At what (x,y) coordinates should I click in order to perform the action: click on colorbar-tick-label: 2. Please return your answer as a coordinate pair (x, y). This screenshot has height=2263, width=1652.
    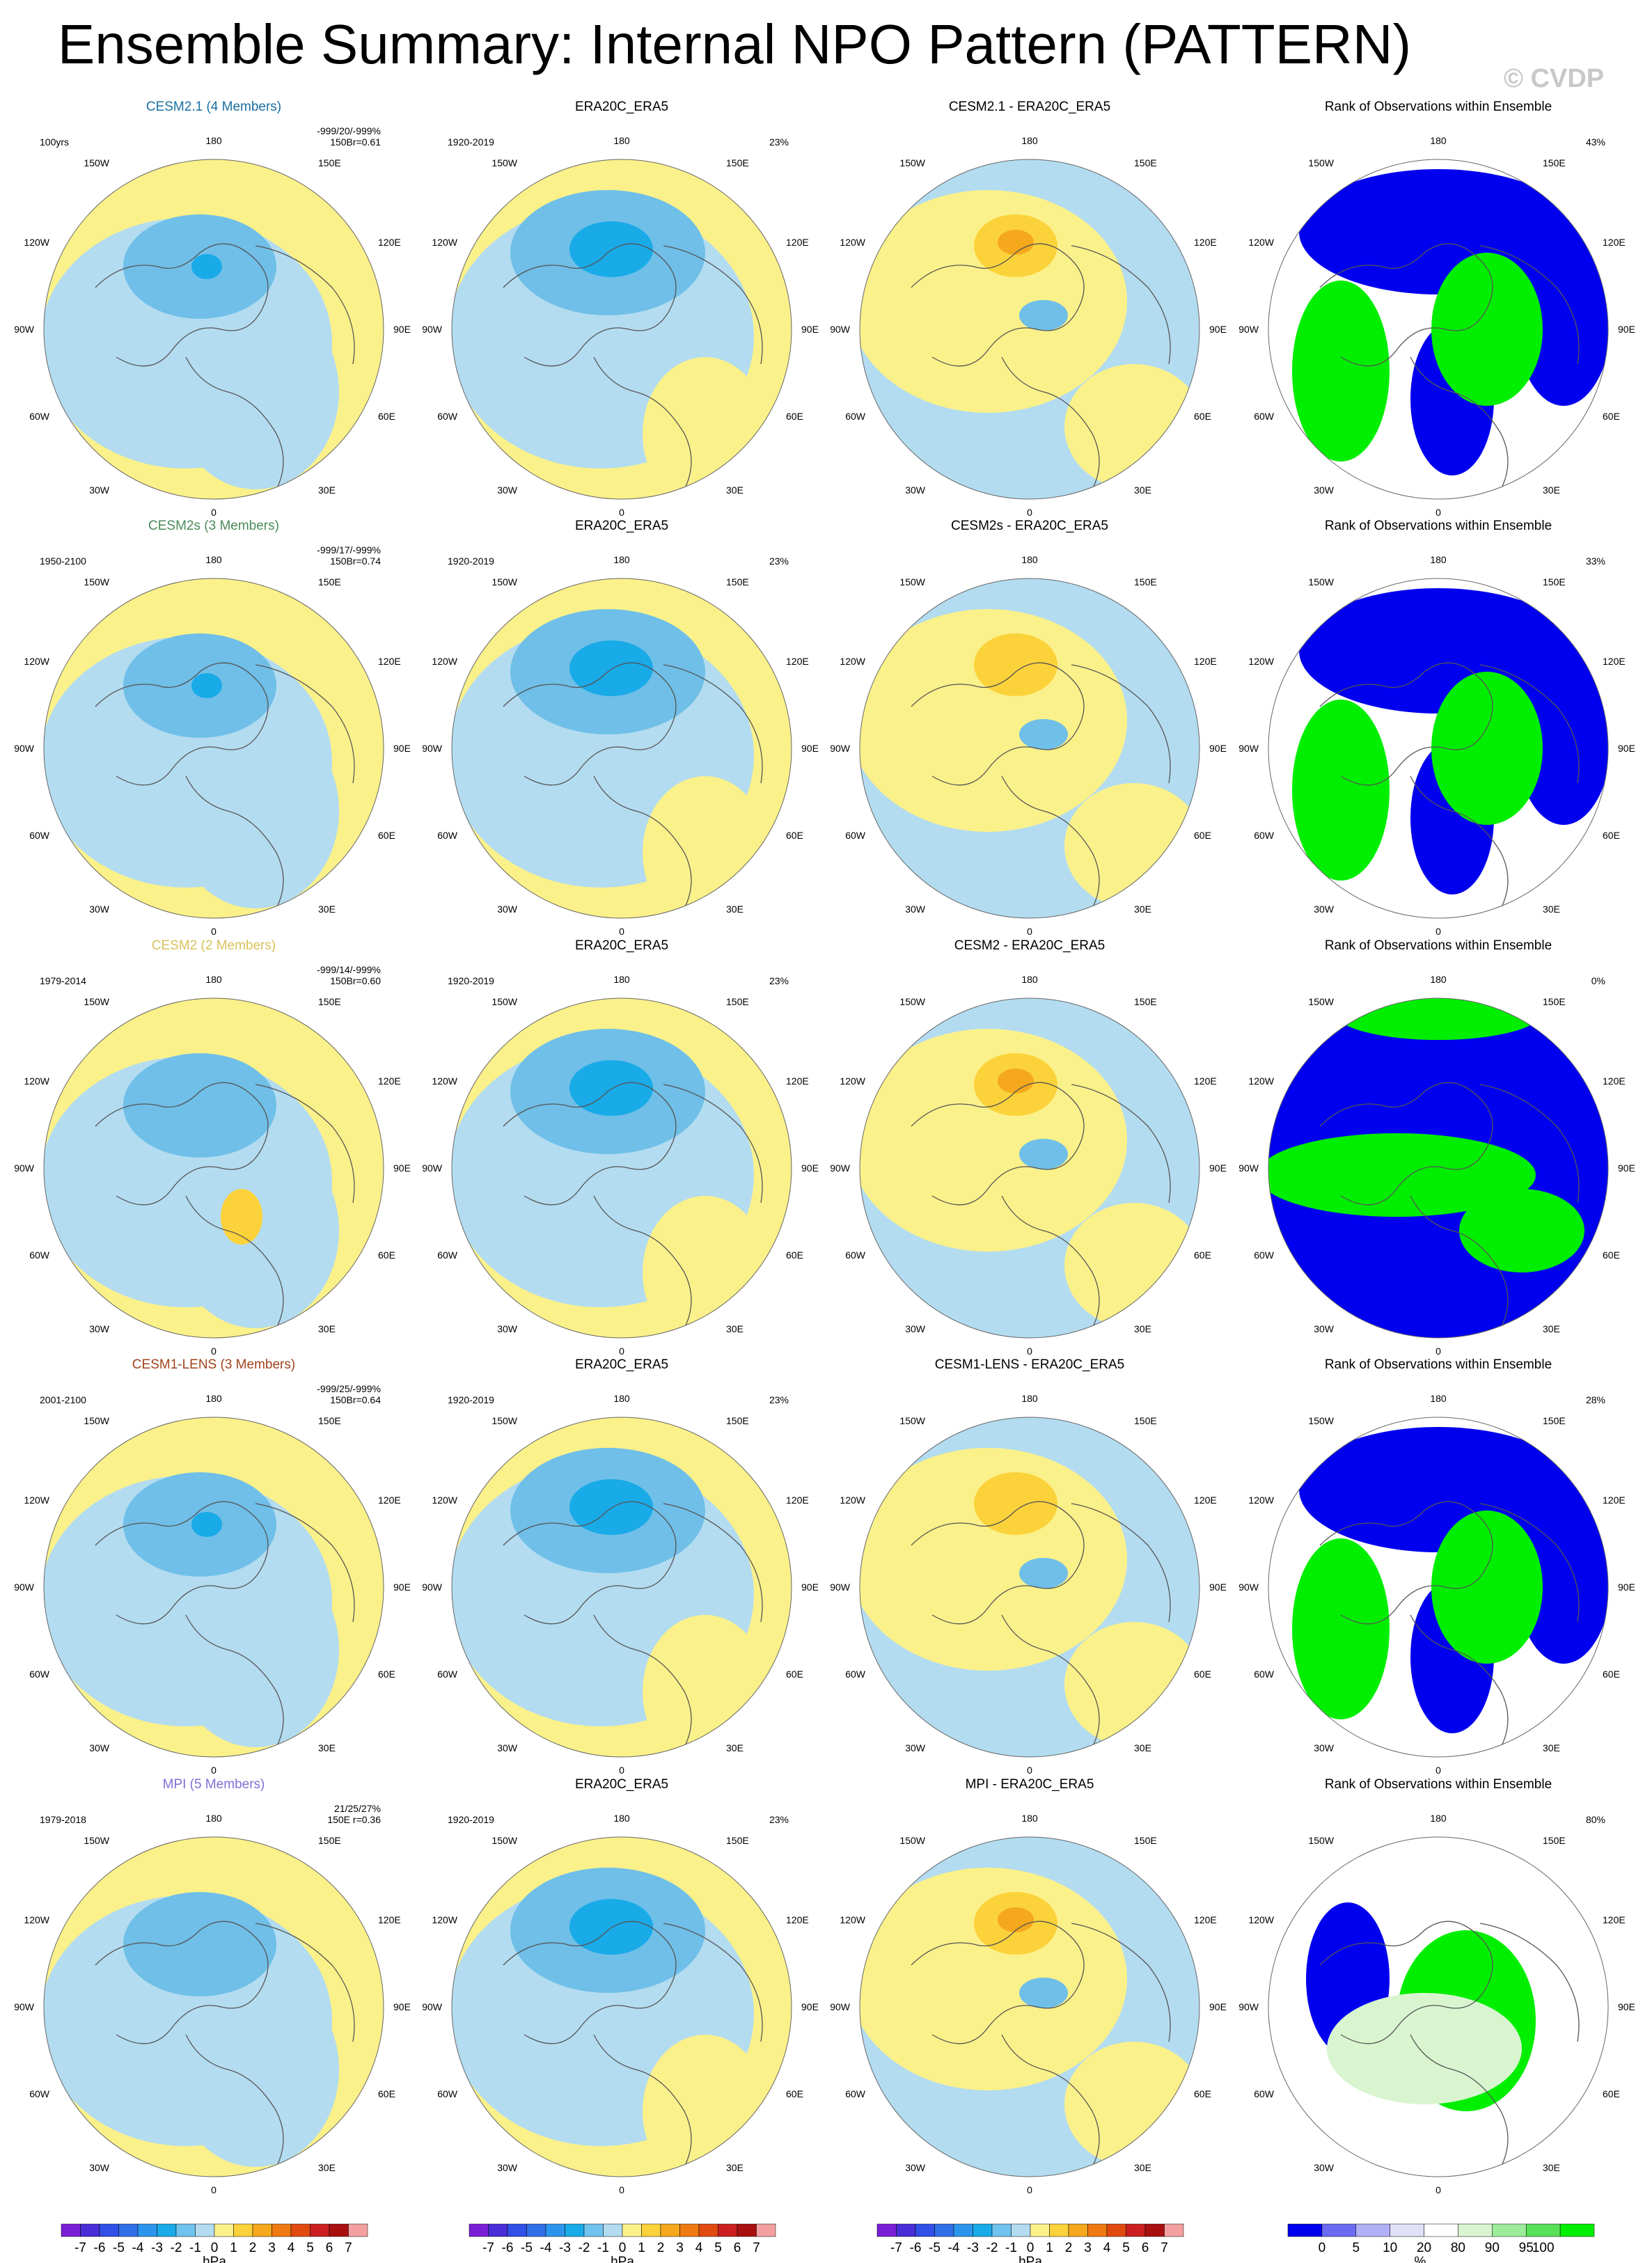
    Looking at the image, I should click on (1069, 2248).